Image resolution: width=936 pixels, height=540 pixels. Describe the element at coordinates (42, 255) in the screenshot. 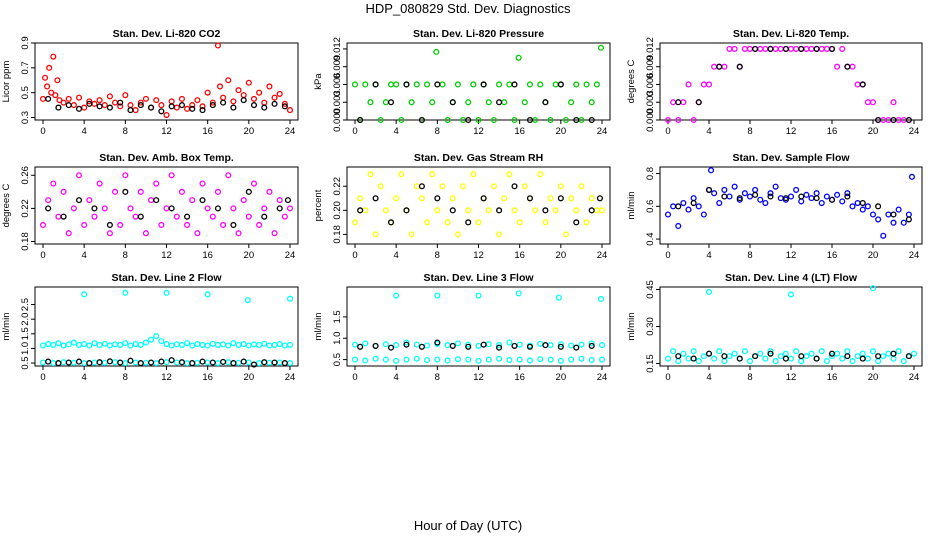

I see `x-tick-label: 0` at that location.